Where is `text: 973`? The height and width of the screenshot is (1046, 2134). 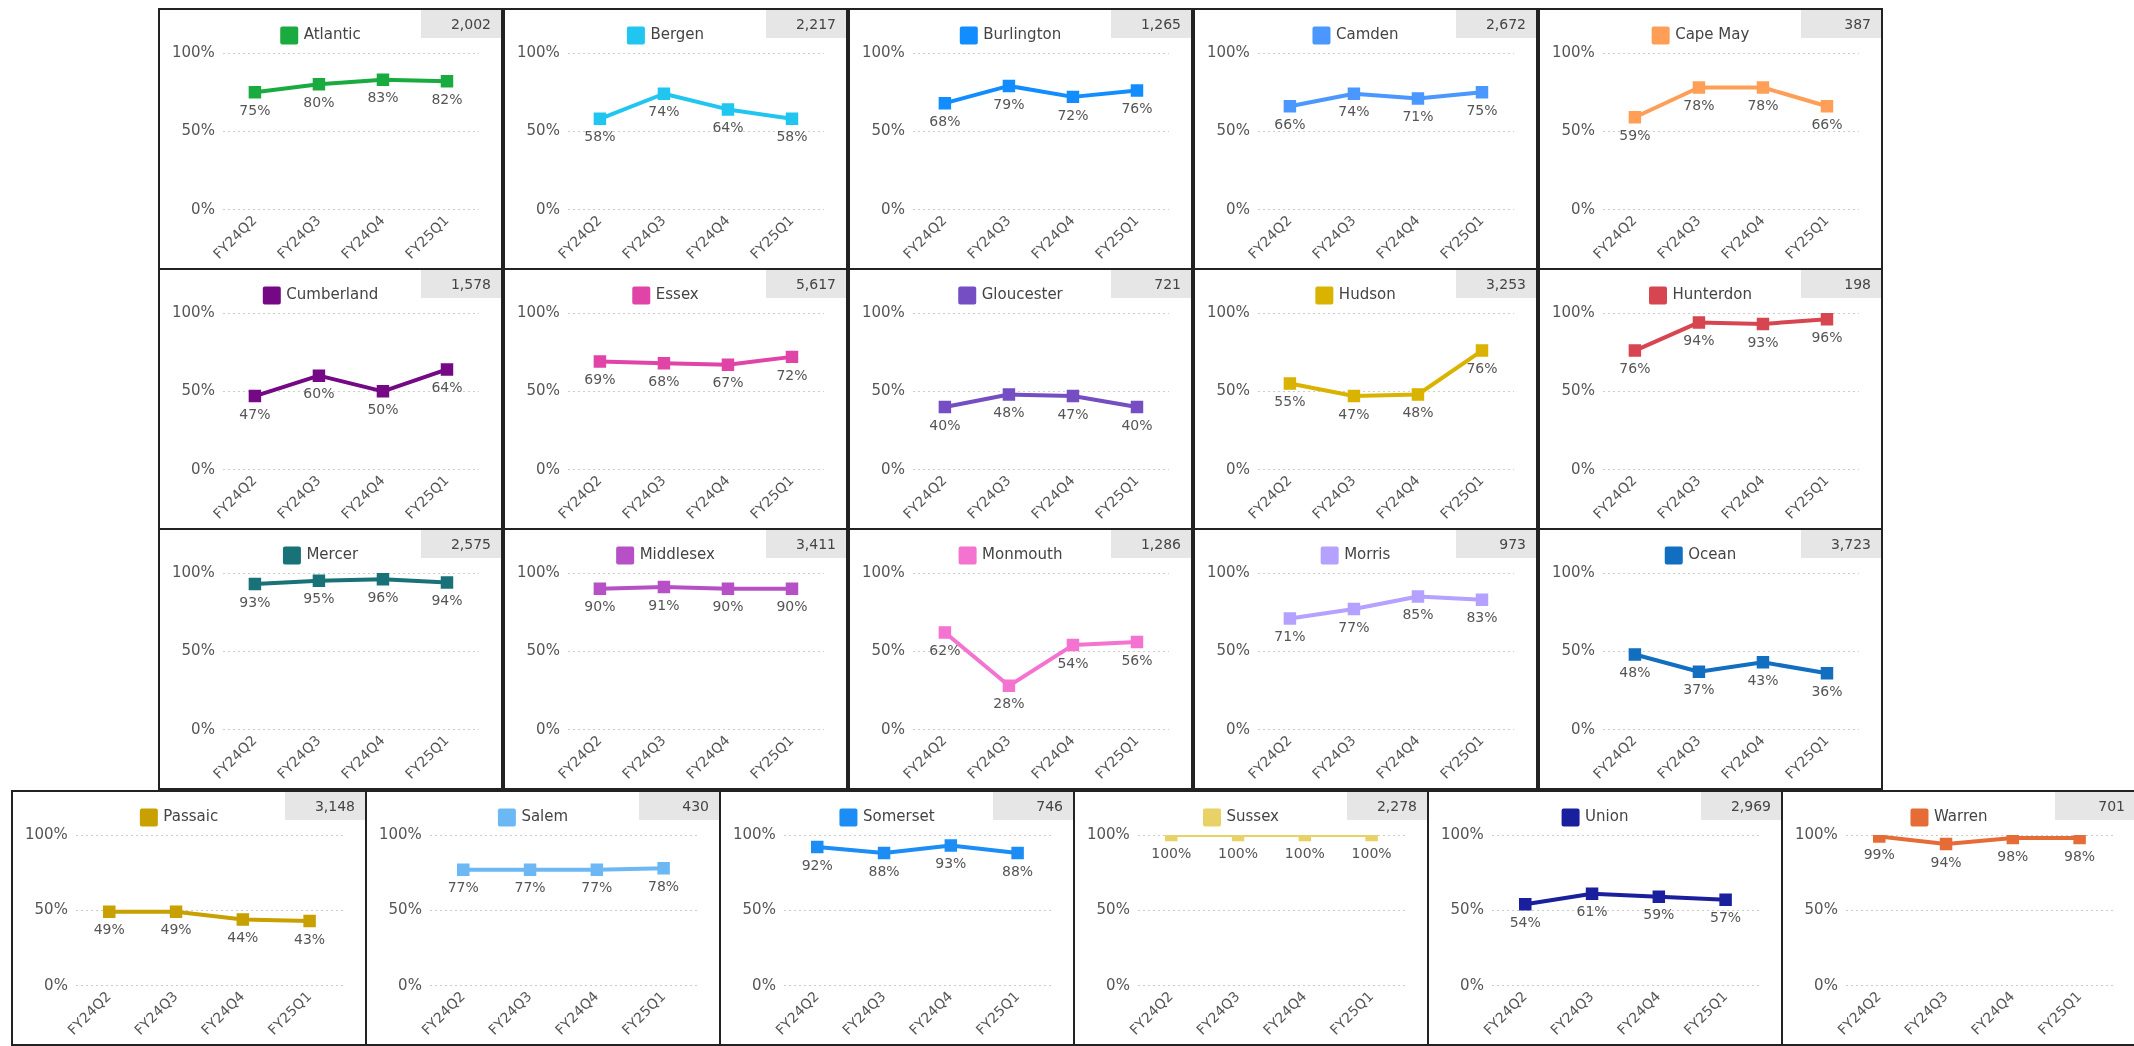 text: 973 is located at coordinates (1496, 544).